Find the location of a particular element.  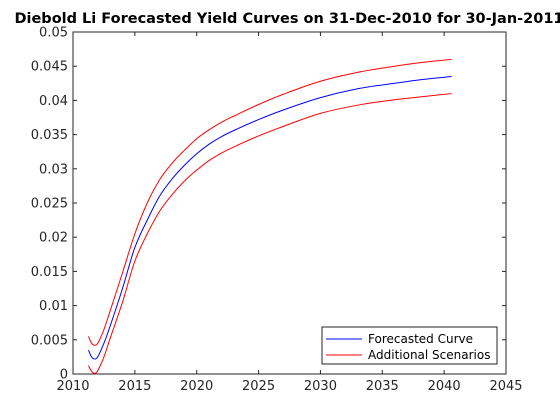

y-tick-label: 0.03 is located at coordinates (53, 169).